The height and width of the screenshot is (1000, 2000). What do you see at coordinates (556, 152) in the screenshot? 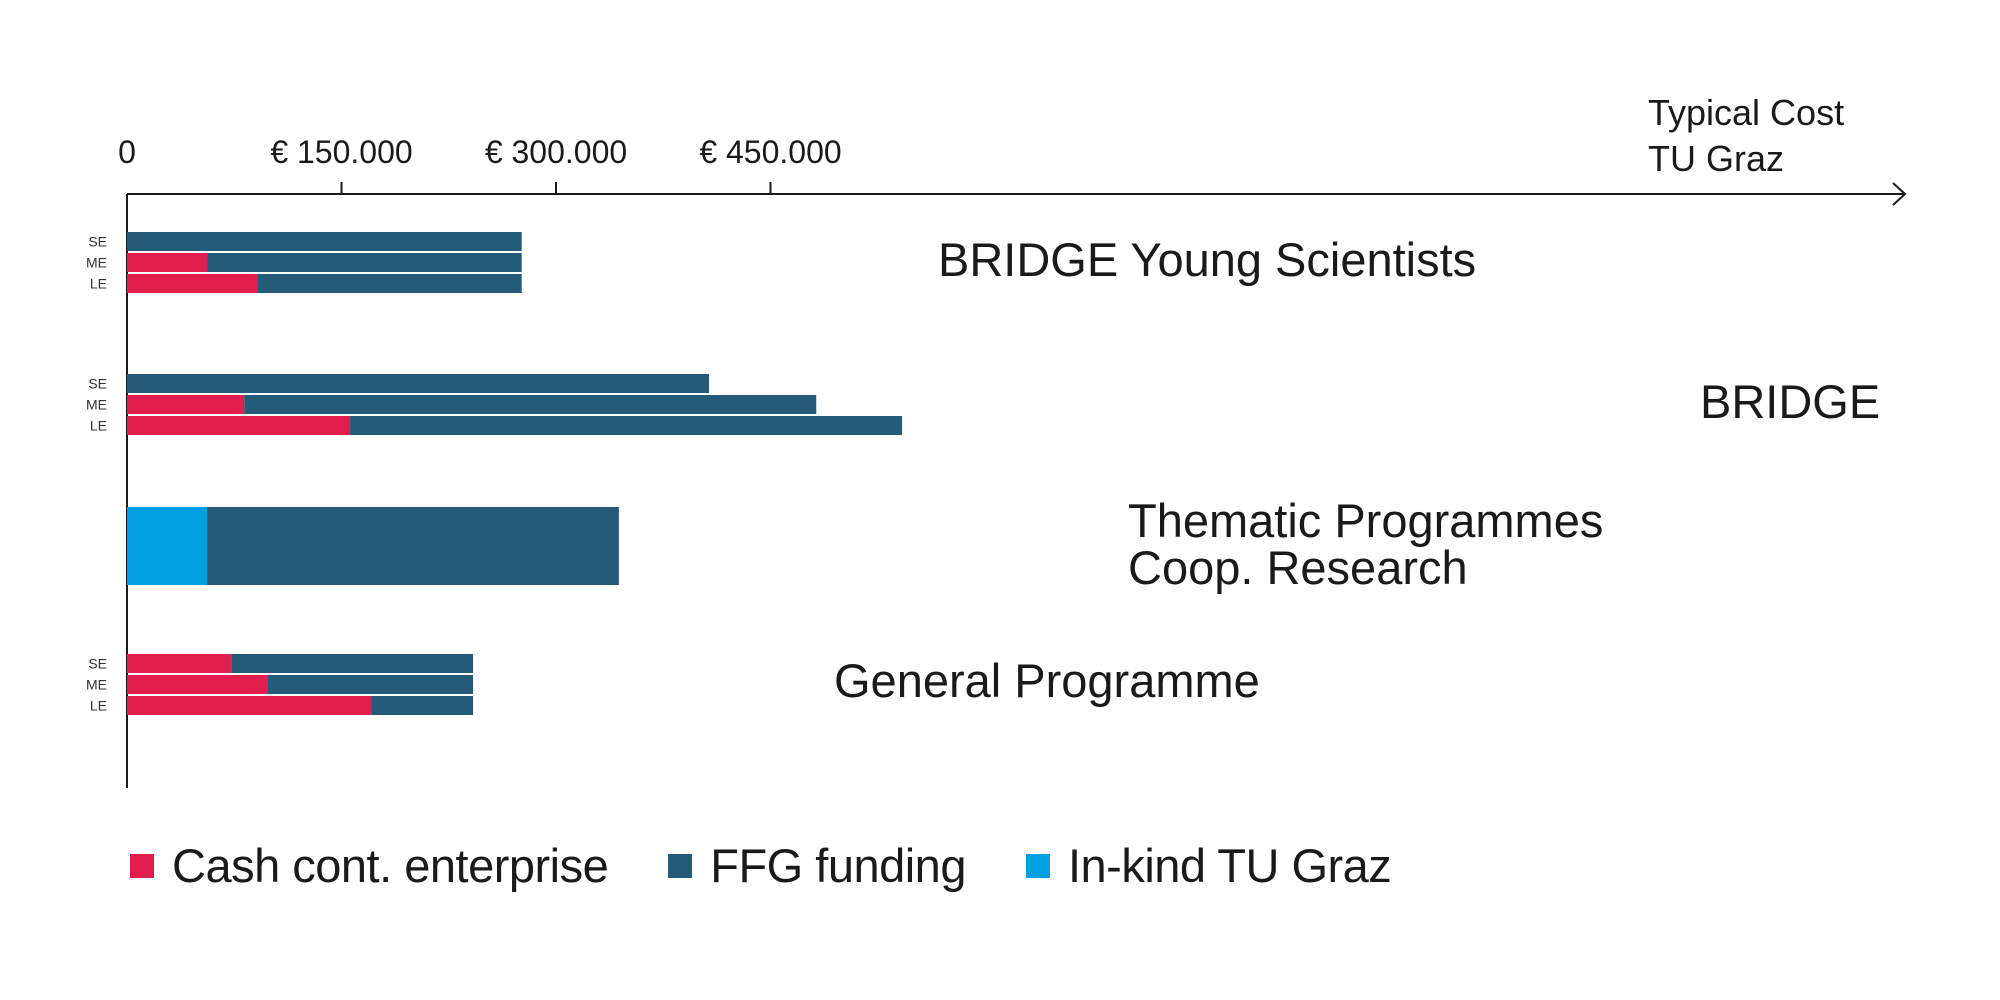
I see `x-tick-label: € 300.000` at bounding box center [556, 152].